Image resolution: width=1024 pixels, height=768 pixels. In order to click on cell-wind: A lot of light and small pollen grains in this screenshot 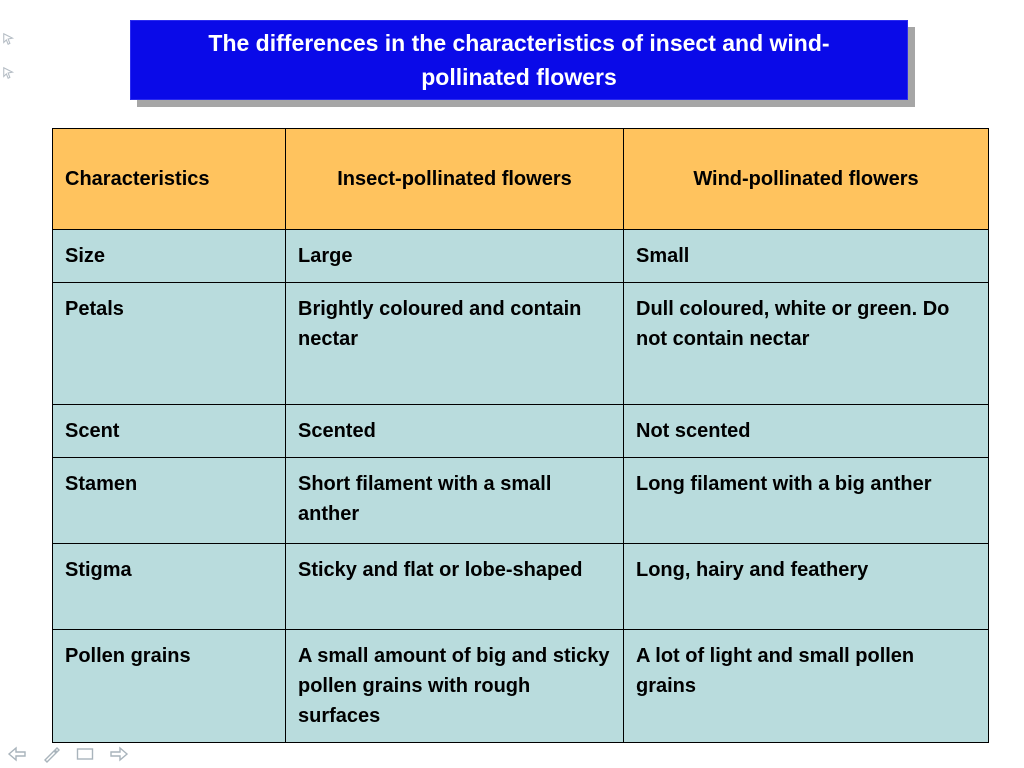, I will do `click(806, 686)`.